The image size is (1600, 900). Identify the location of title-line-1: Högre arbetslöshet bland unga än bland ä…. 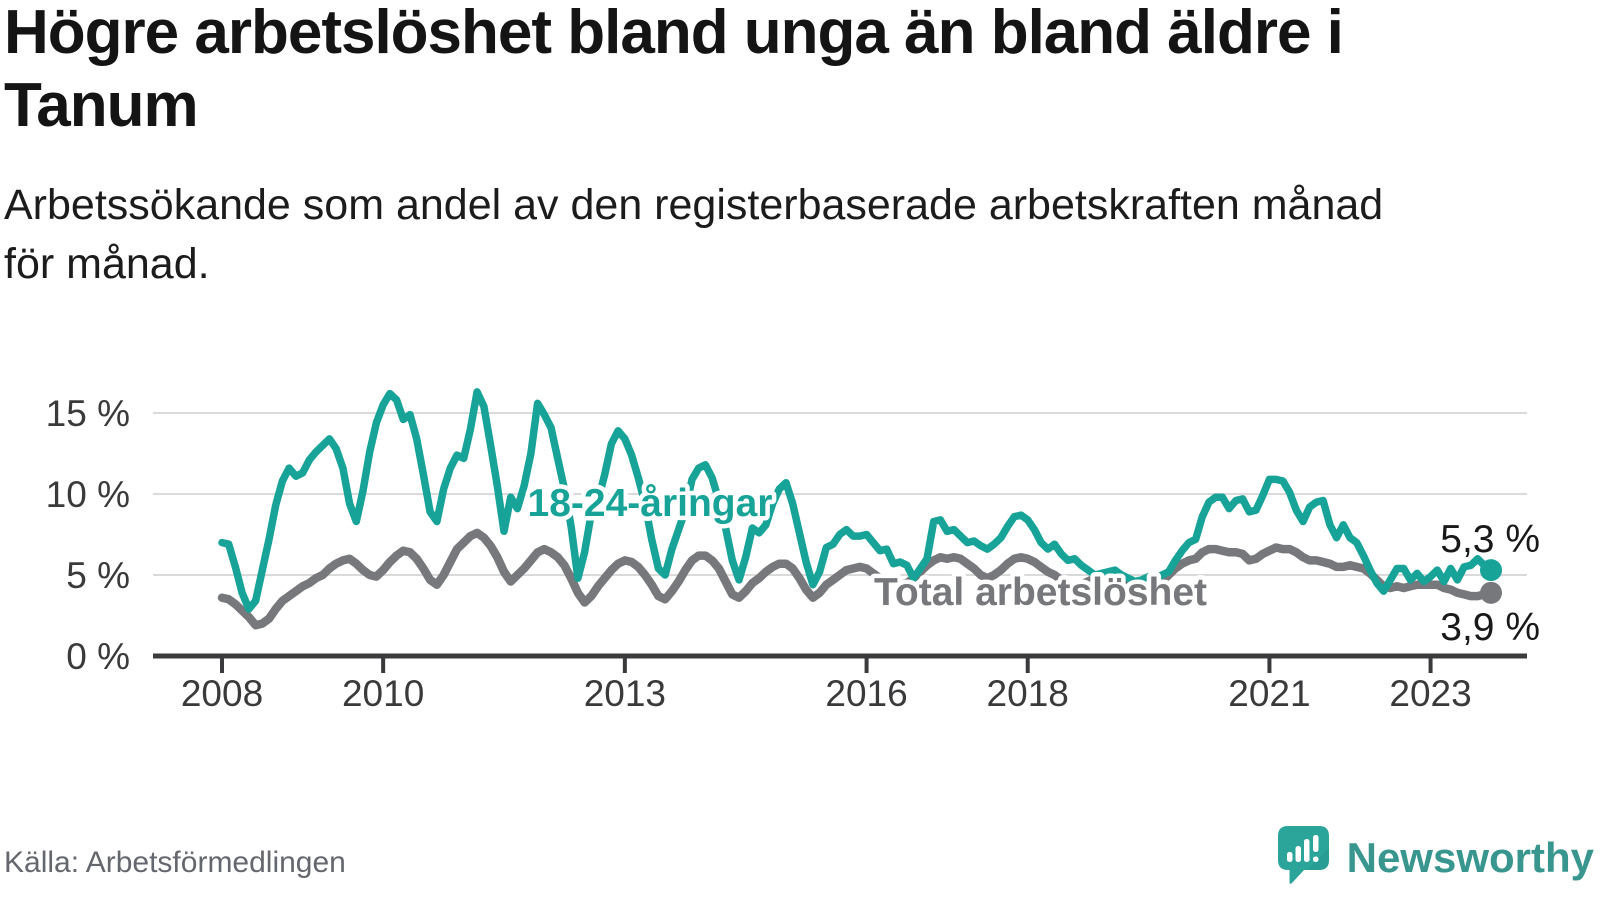
(674, 33).